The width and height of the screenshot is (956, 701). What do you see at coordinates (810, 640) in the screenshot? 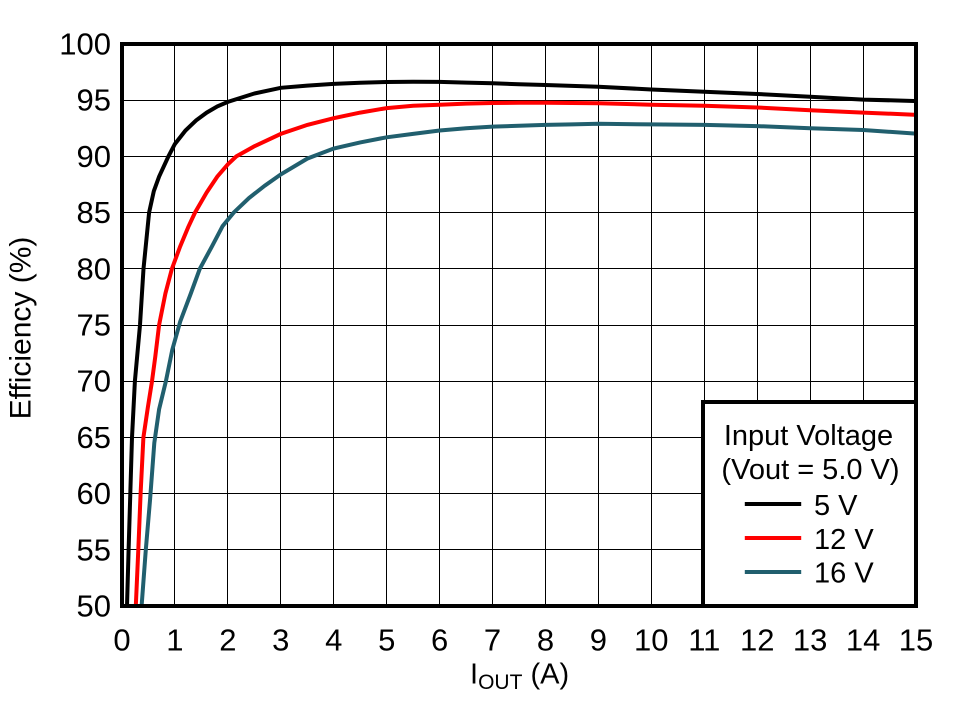
I see `svg-text: 13` at bounding box center [810, 640].